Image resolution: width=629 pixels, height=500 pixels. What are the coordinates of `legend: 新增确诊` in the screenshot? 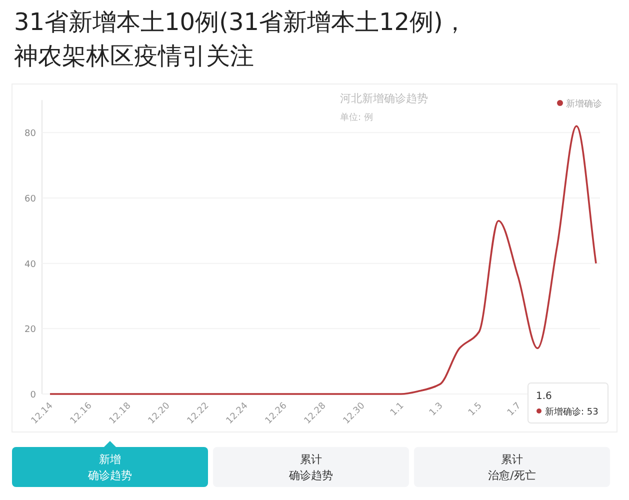 It's located at (579, 105).